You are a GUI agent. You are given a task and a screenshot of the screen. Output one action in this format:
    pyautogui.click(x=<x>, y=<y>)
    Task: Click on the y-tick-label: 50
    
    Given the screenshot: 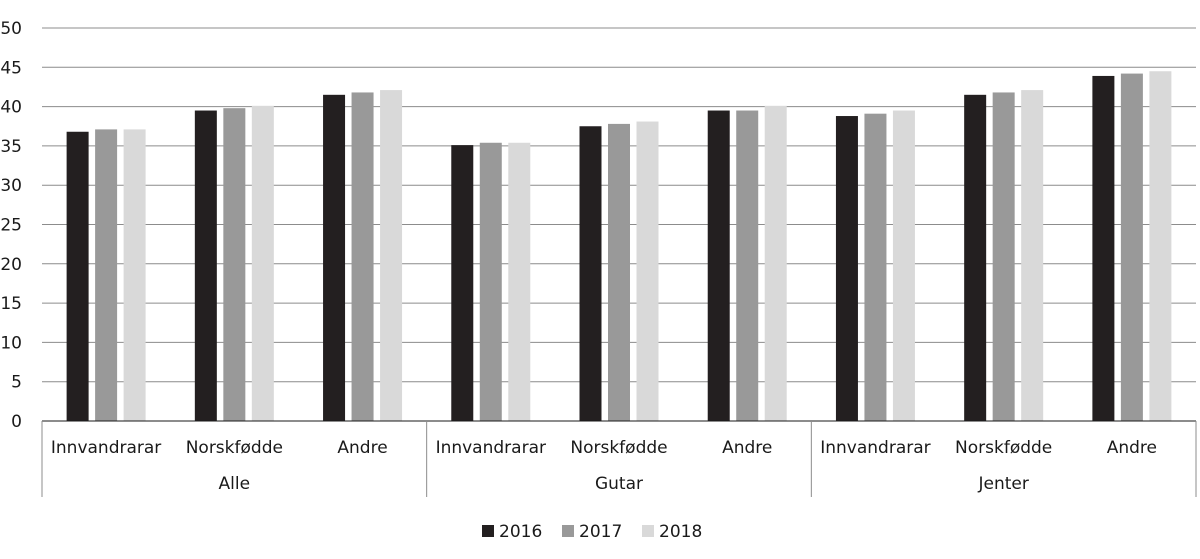 What is the action you would take?
    pyautogui.click(x=11, y=29)
    